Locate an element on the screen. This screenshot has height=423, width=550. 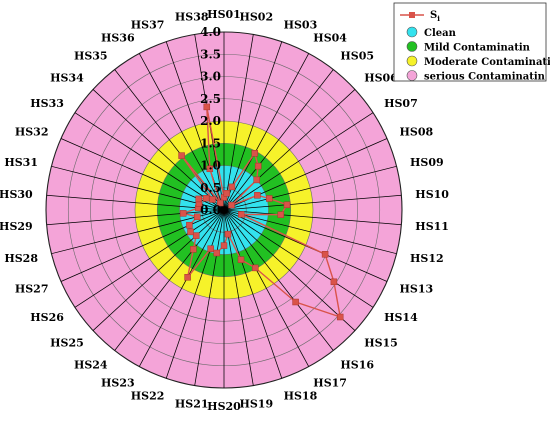
category-label-hs16: HS16 is located at coordinates (357, 365).